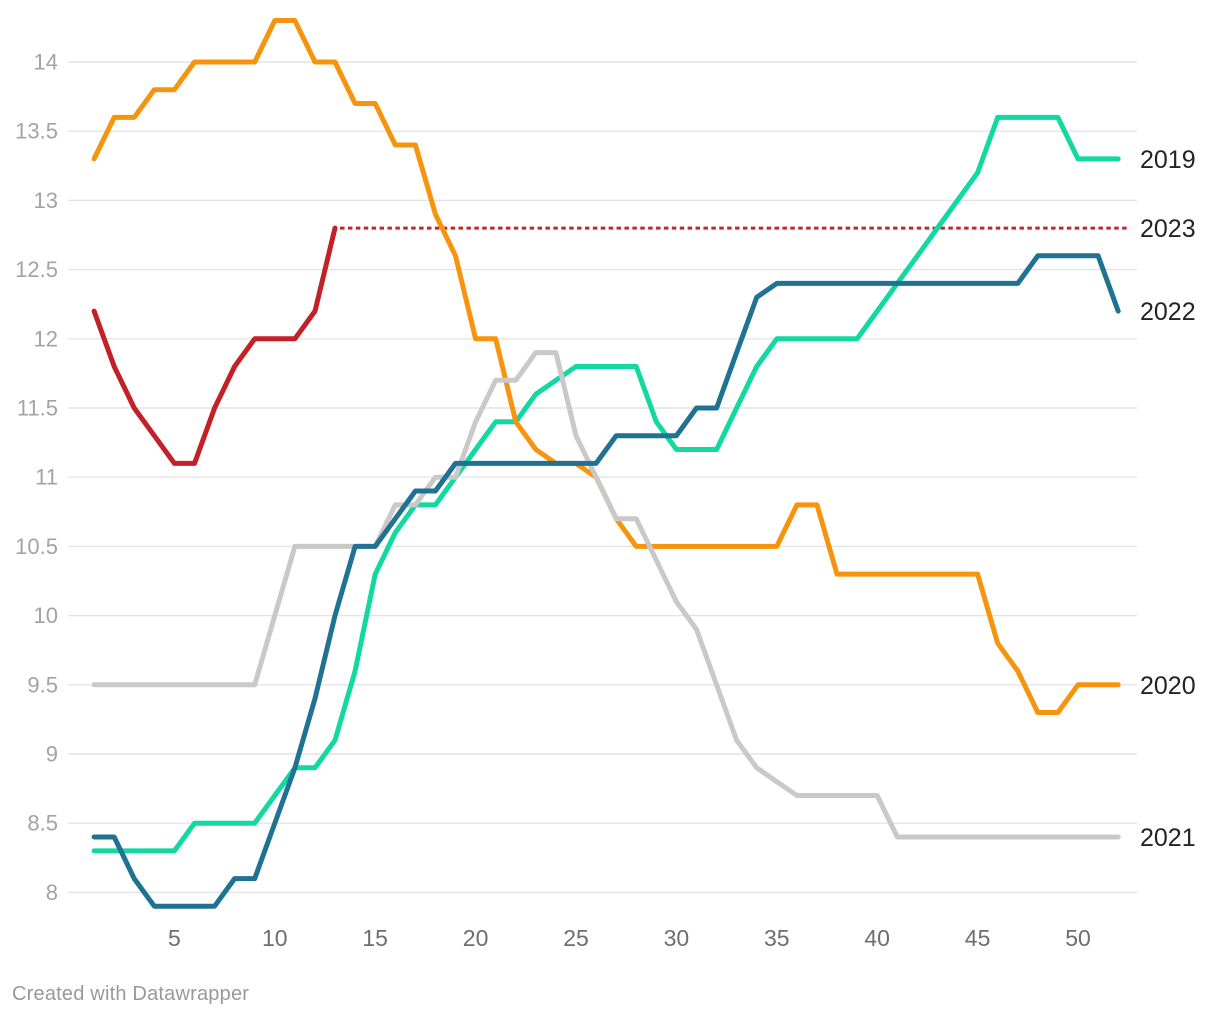 The image size is (1220, 1020). What do you see at coordinates (375, 938) in the screenshot?
I see `x-tick-label: 15` at bounding box center [375, 938].